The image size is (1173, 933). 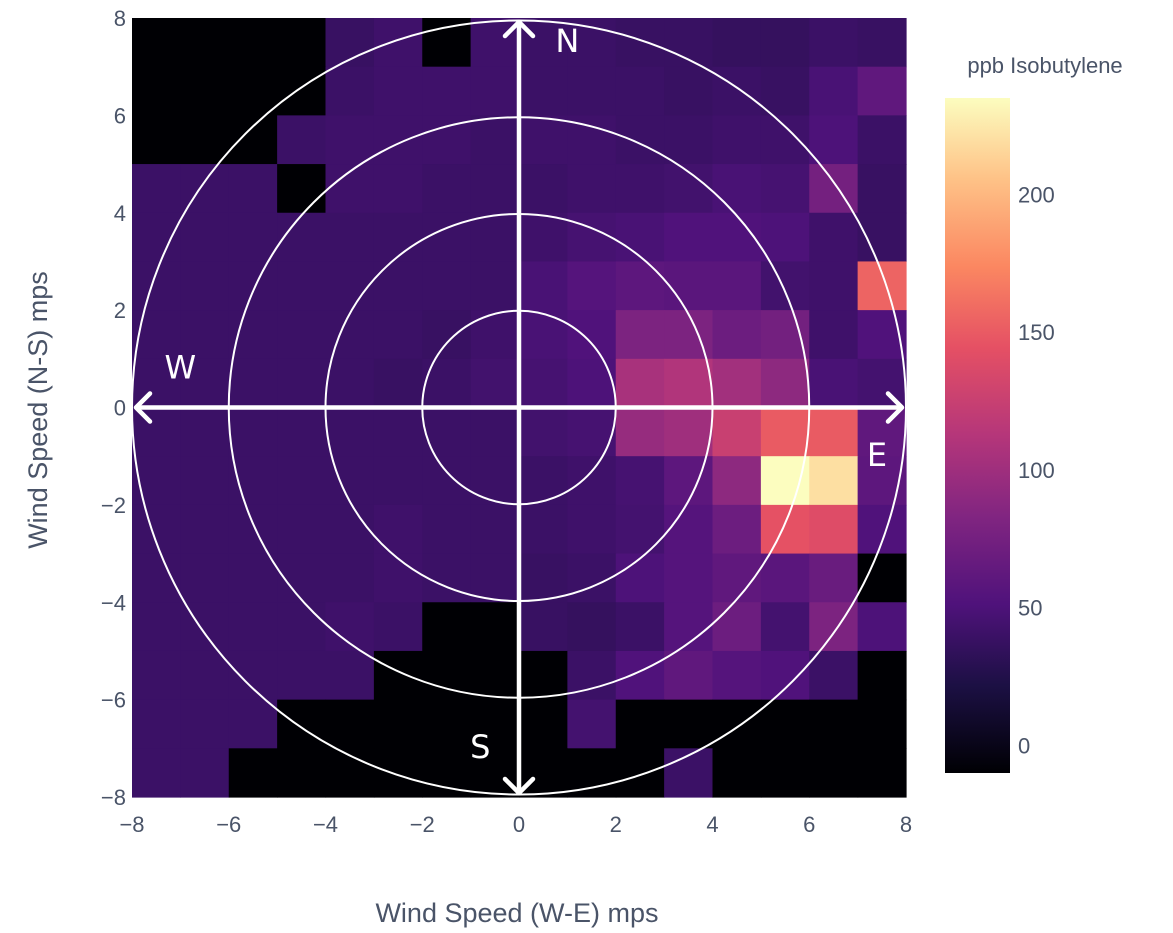 What do you see at coordinates (113, 700) in the screenshot?
I see `y-tick-label: −6` at bounding box center [113, 700].